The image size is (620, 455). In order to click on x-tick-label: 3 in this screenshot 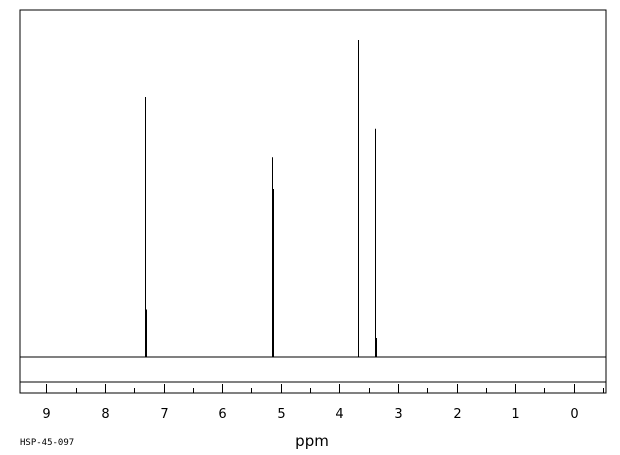, I will do `click(398, 414)`.